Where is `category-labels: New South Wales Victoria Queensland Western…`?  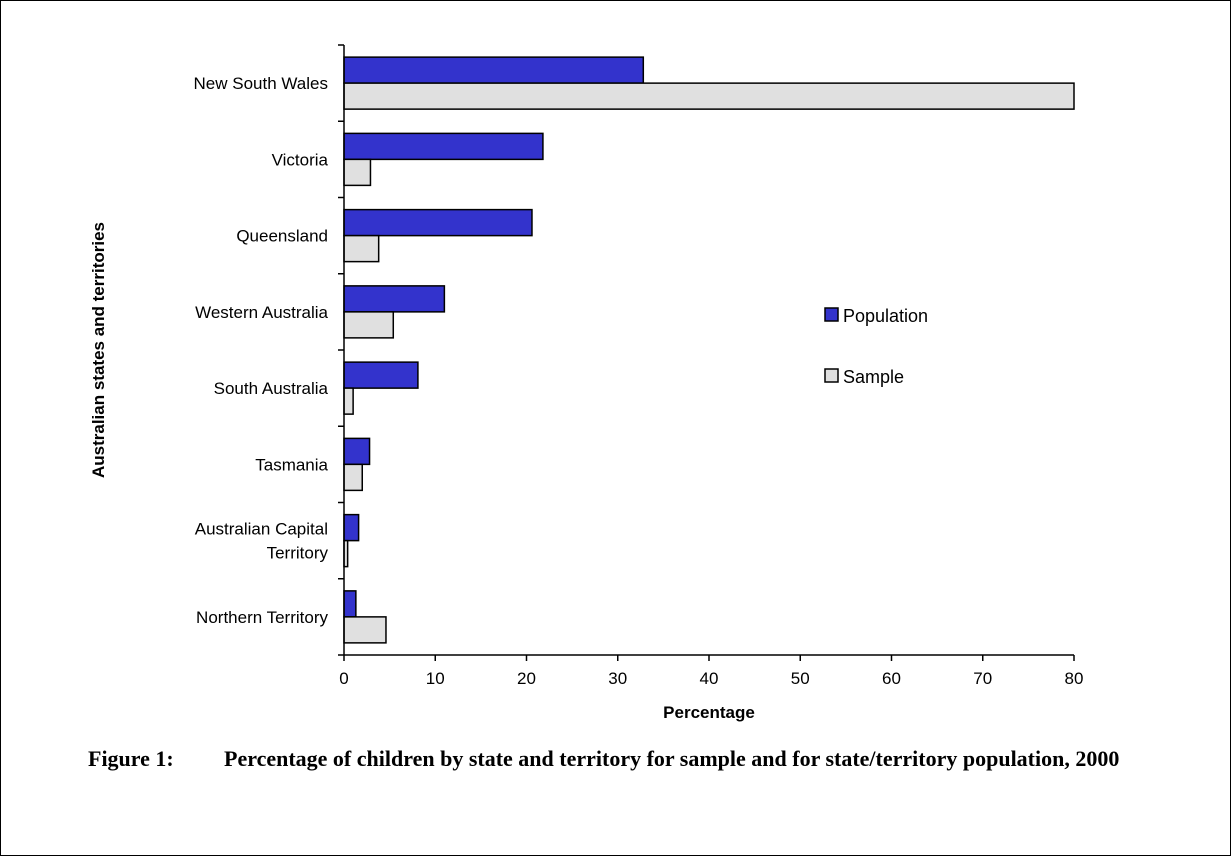
category-labels: New South Wales Victoria Queensland Western… is located at coordinates (261, 350).